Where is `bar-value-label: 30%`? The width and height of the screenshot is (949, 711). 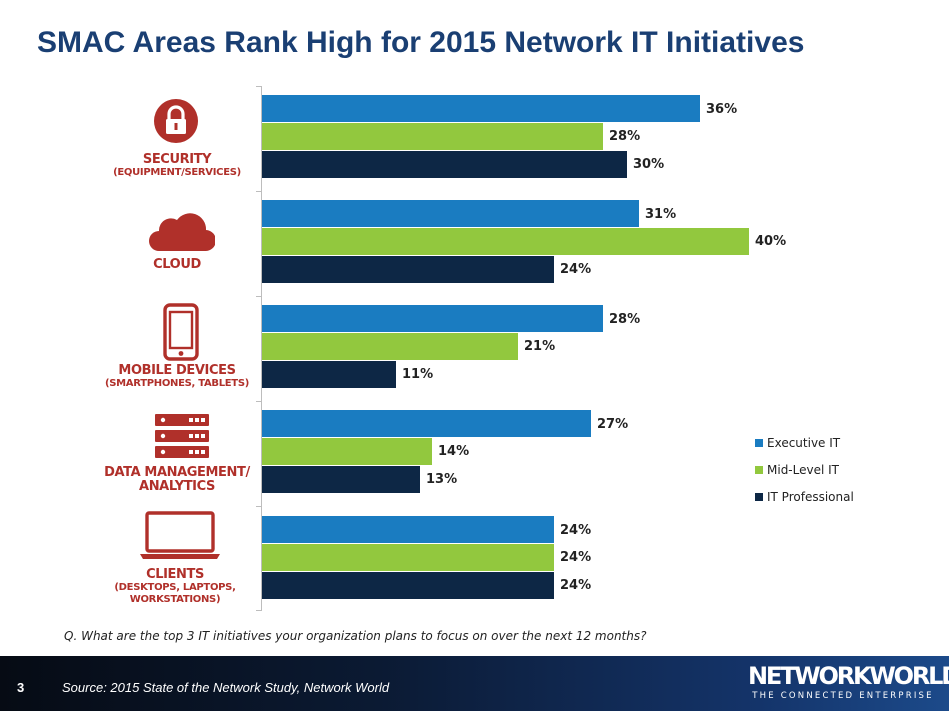 bar-value-label: 30% is located at coordinates (649, 164).